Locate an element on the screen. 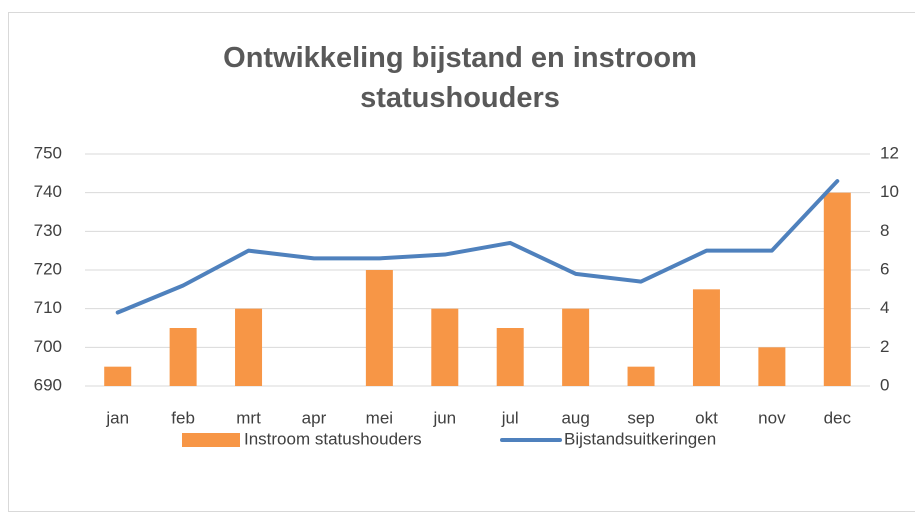 The width and height of the screenshot is (915, 512). y-tick-label: 750 is located at coordinates (48, 152).